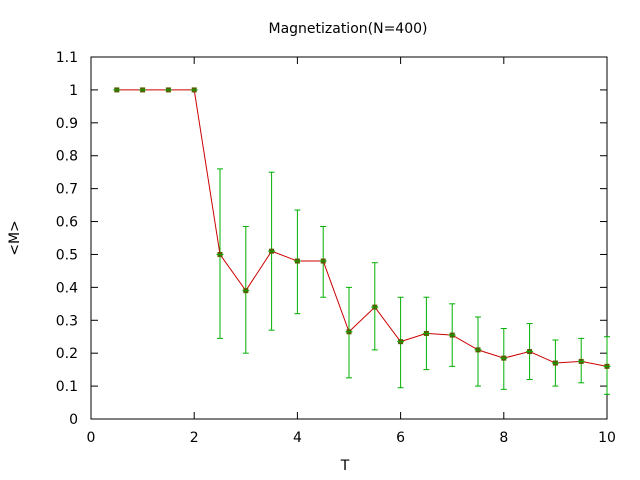 The height and width of the screenshot is (480, 640). Describe the element at coordinates (67, 58) in the screenshot. I see `y-tick-label: 1.1` at that location.